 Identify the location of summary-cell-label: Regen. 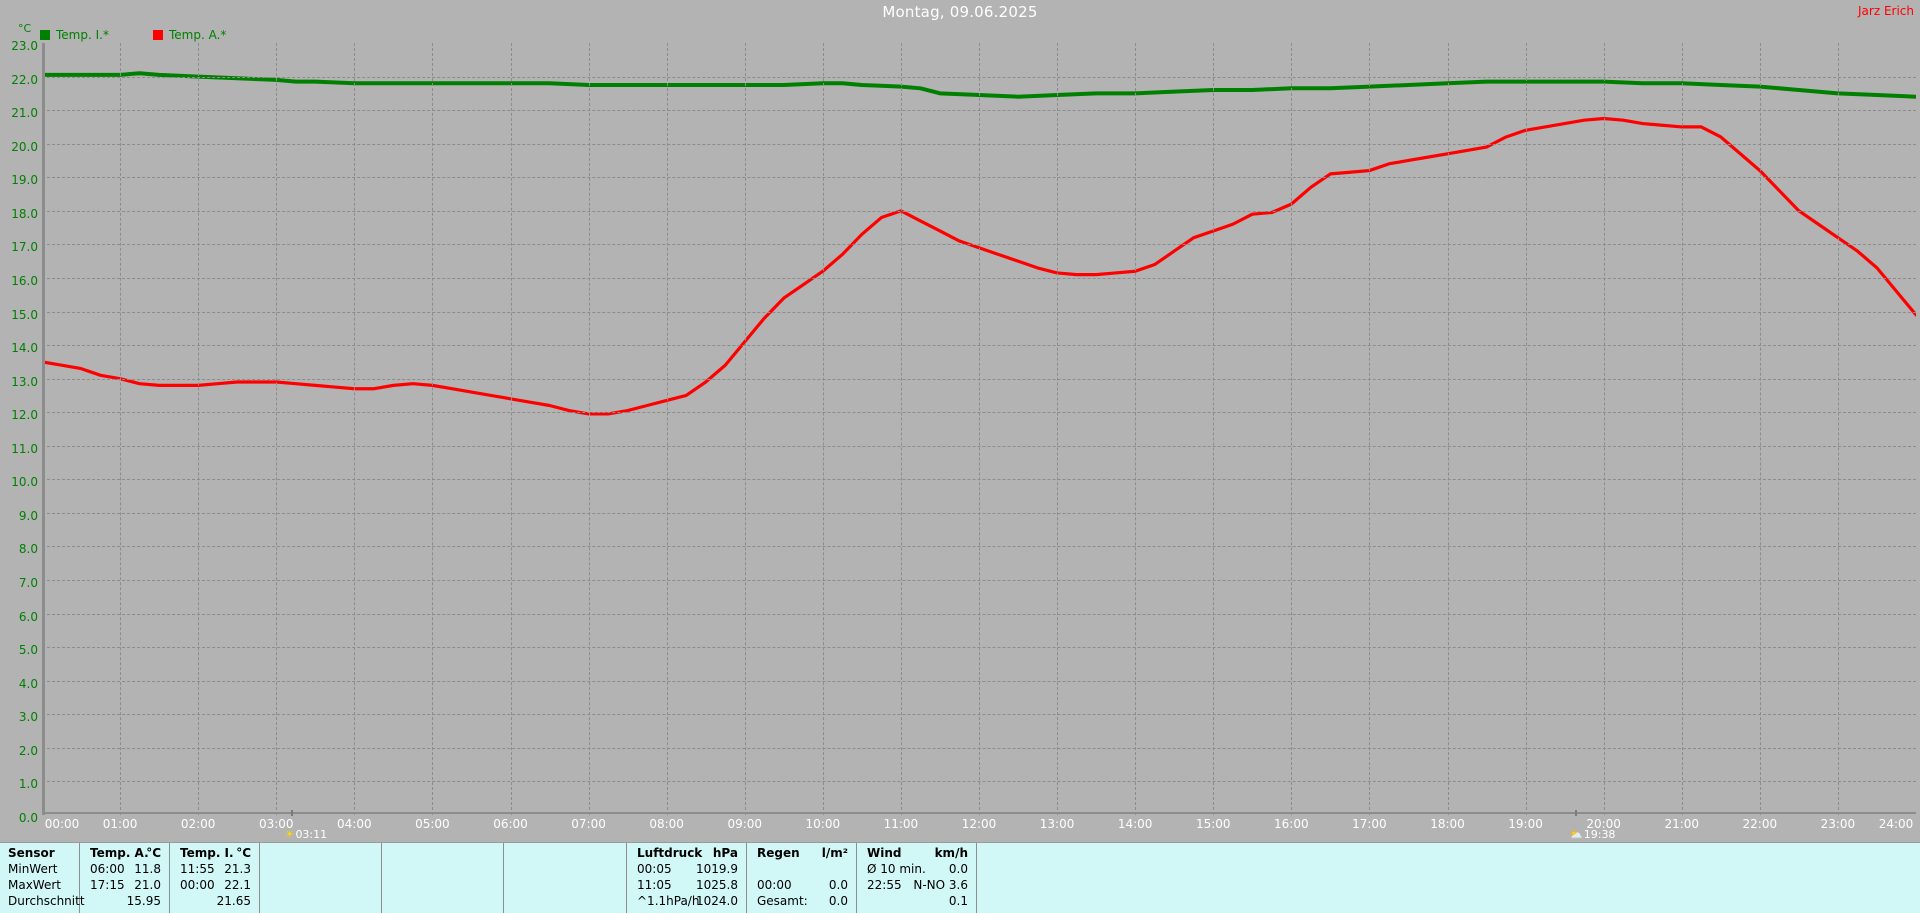
(778, 853).